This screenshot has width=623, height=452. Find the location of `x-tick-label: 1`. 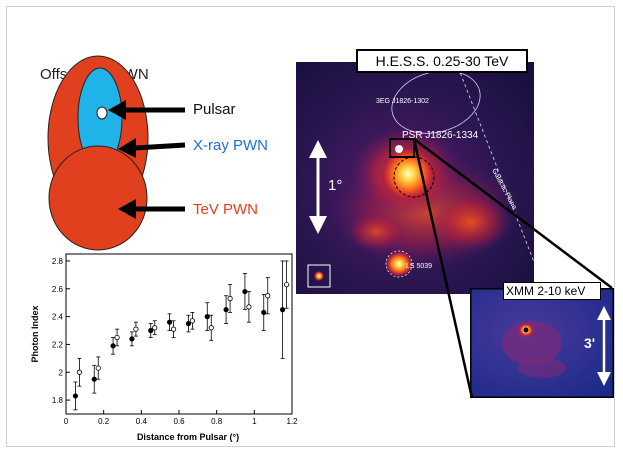

x-tick-label: 1 is located at coordinates (254, 421).